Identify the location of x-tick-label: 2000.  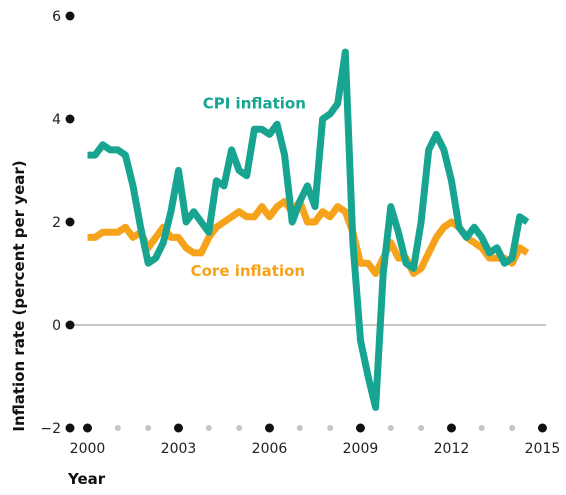
(88, 449).